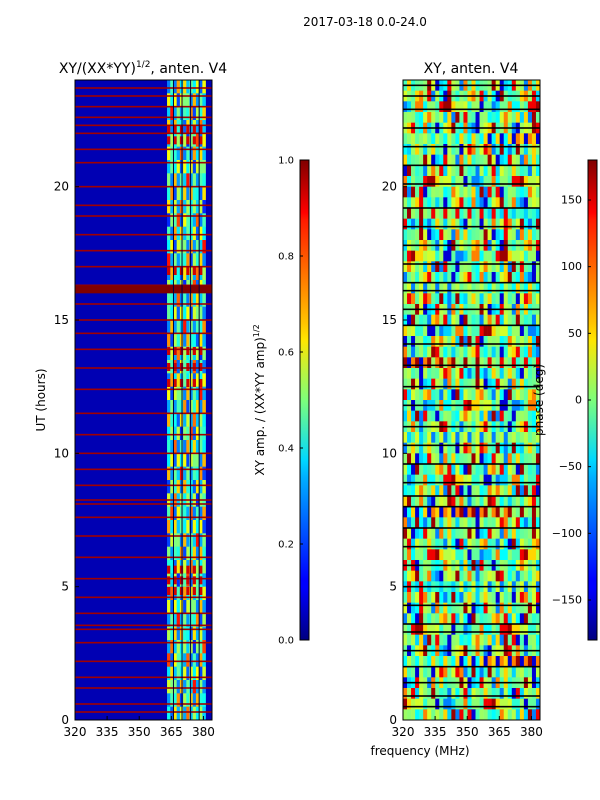 The image size is (600, 800). Describe the element at coordinates (203, 732) in the screenshot. I see `left-xtick-label: 380` at that location.